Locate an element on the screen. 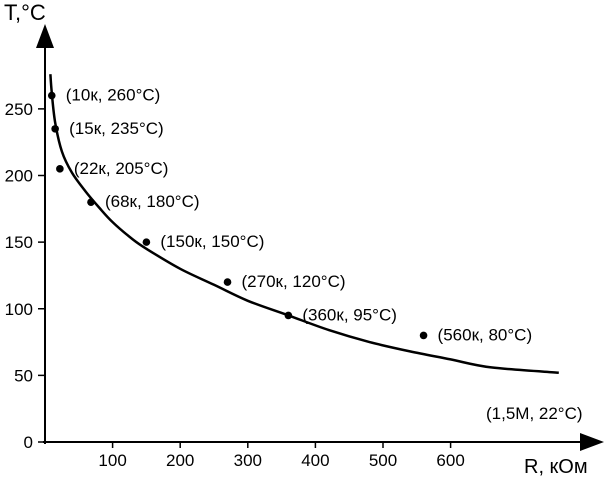 The width and height of the screenshot is (608, 480). data-label: (22к, 205°С) is located at coordinates (121, 168).